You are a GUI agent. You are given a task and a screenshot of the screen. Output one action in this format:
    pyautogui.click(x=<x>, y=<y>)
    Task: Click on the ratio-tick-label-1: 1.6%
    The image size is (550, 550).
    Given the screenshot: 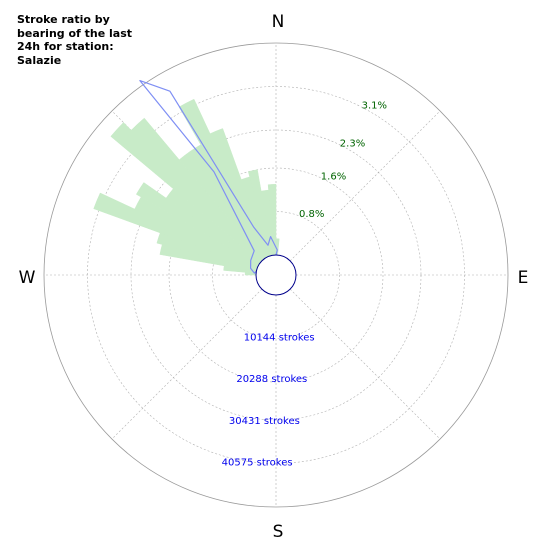 What is the action you would take?
    pyautogui.click(x=333, y=176)
    